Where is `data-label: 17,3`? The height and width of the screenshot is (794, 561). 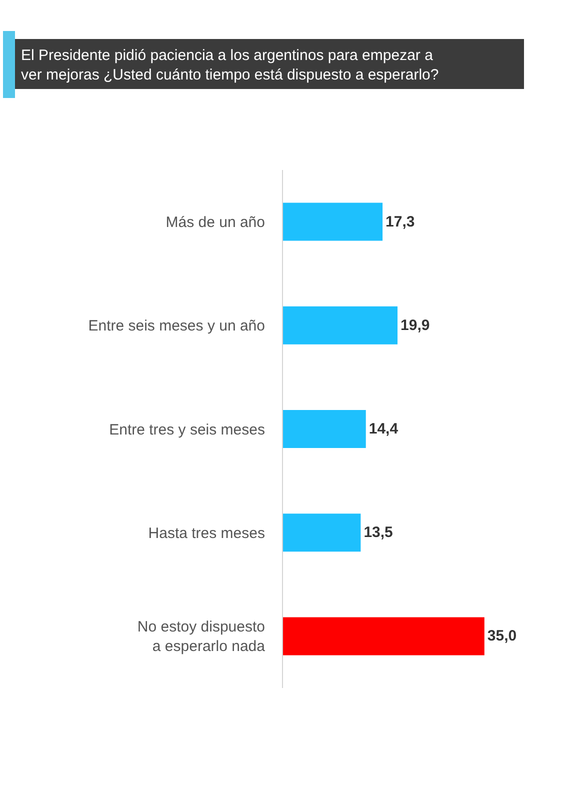 data-label: 17,3 is located at coordinates (400, 221).